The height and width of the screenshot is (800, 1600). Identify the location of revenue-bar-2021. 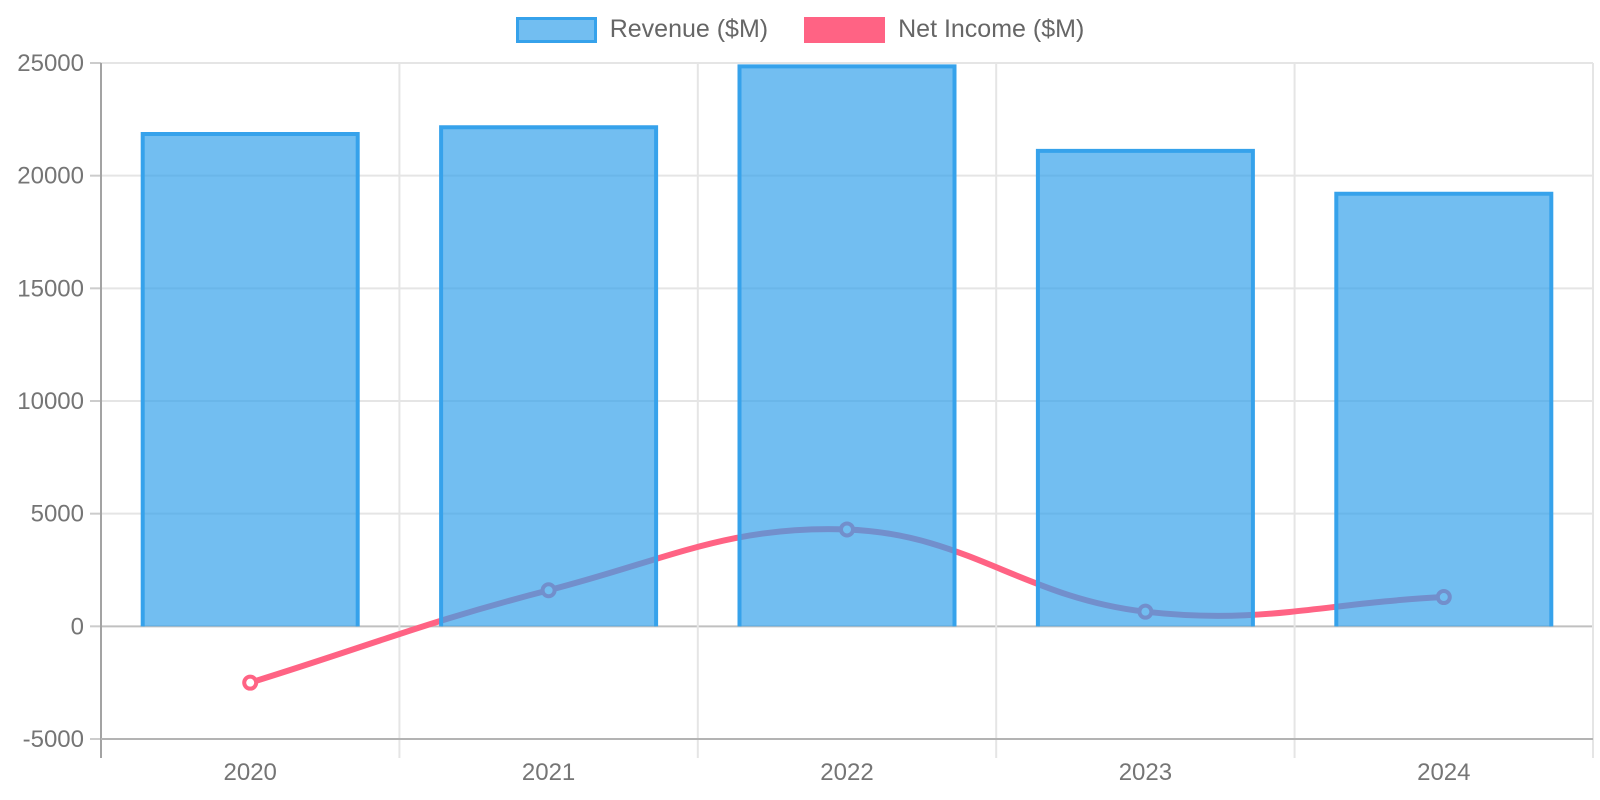
(549, 377).